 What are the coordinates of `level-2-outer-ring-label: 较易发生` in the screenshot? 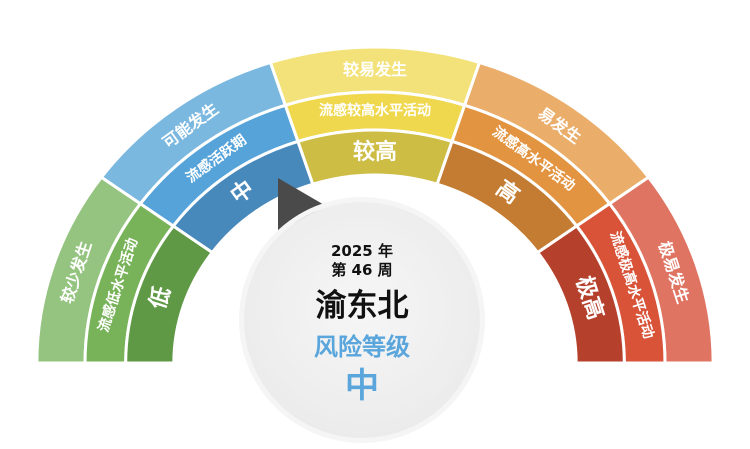 It's located at (375, 69).